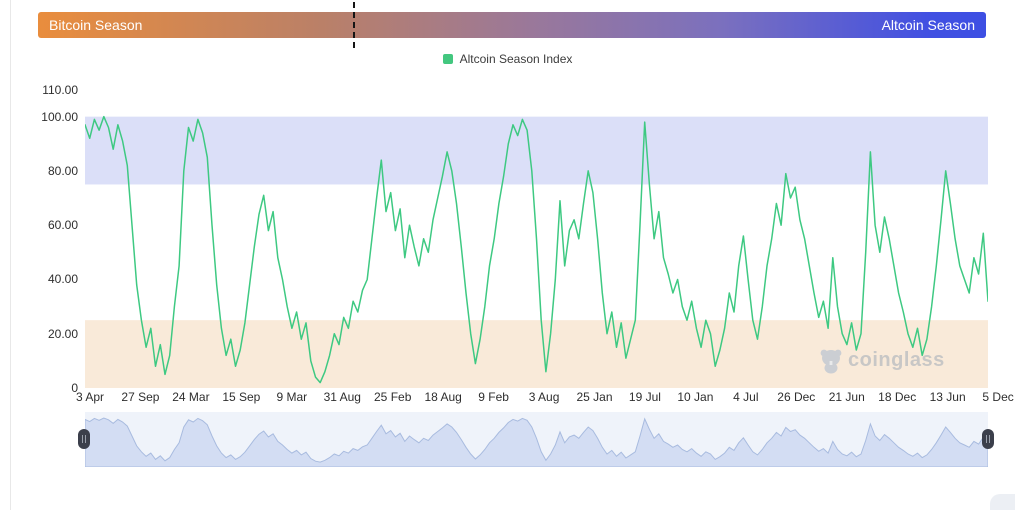 Image resolution: width=1015 pixels, height=510 pixels. What do you see at coordinates (544, 397) in the screenshot?
I see `x-tick-label: 3 Aug` at bounding box center [544, 397].